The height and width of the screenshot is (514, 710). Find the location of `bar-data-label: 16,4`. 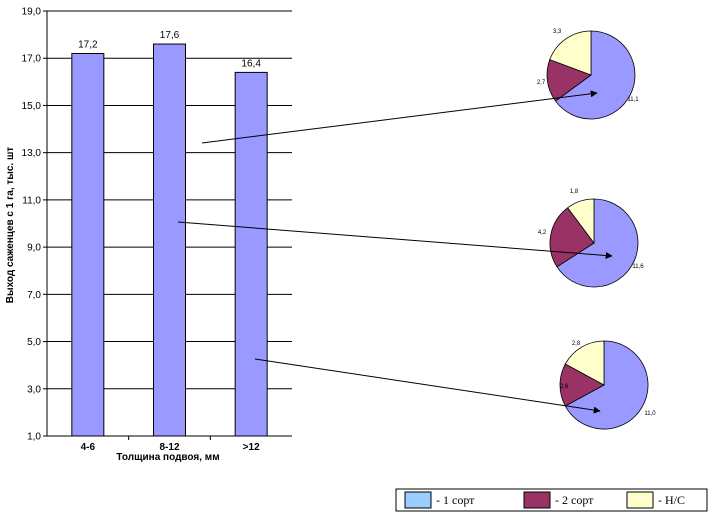

bar-data-label: 16,4 is located at coordinates (251, 63).